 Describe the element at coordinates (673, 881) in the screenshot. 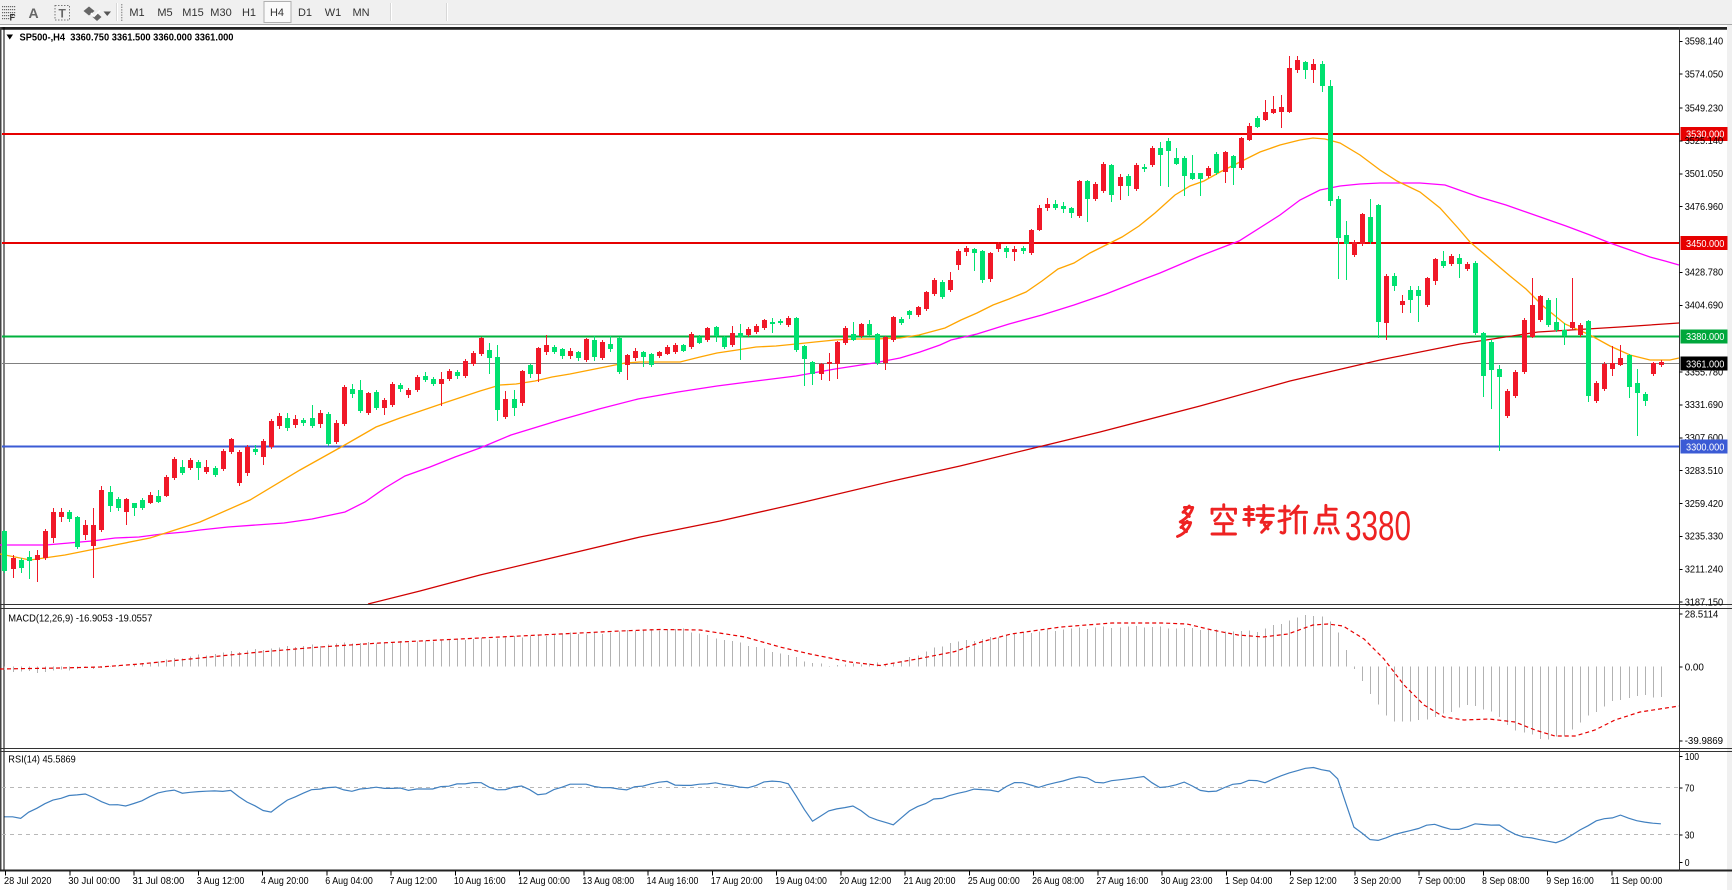

I see `svg-text: 14 Aug 16:00` at that location.